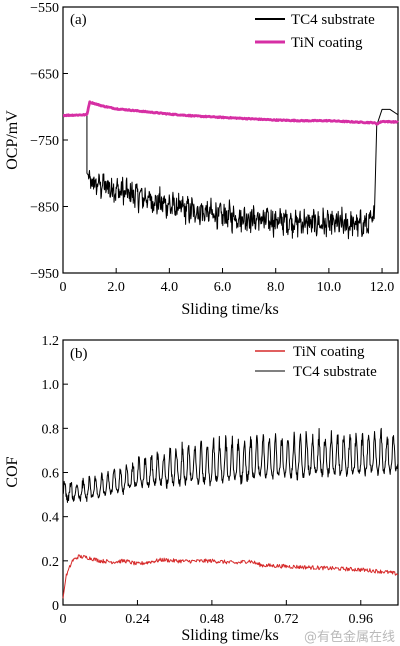 Image resolution: width=400 pixels, height=646 pixels. What do you see at coordinates (78, 20) in the screenshot?
I see `ocp-panel-label: (a)` at bounding box center [78, 20].